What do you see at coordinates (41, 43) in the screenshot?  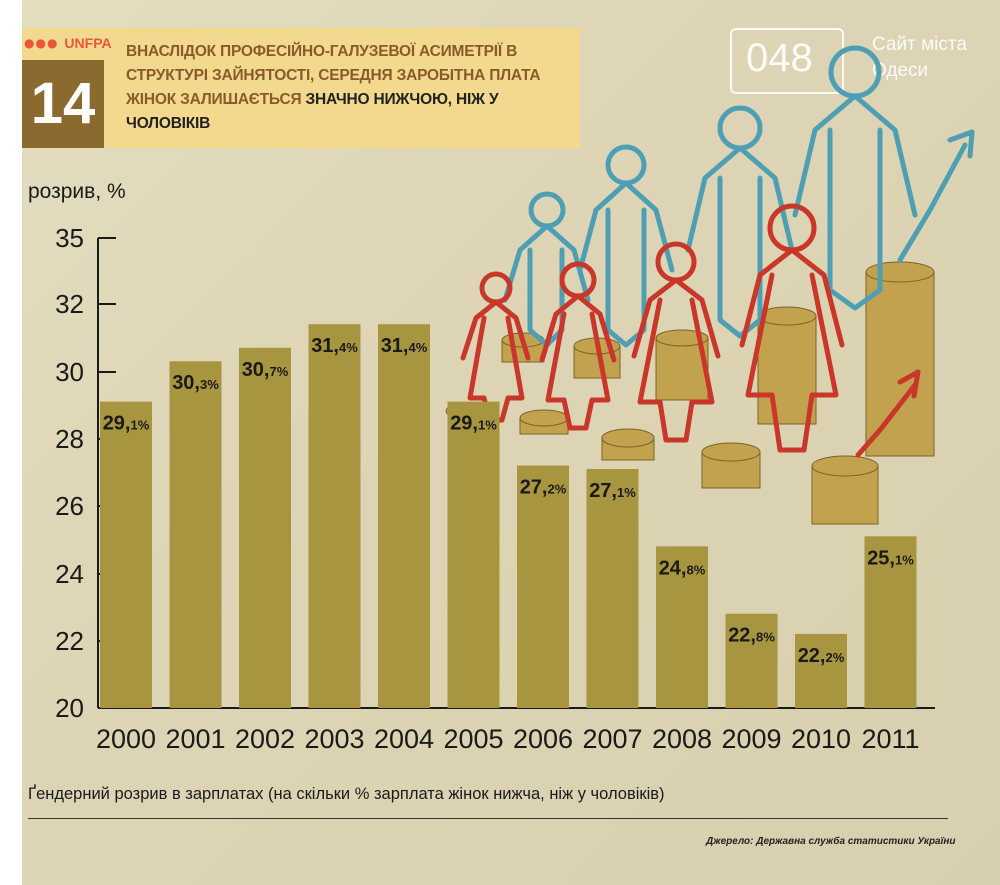 I see `logo-dots-icon: ●●●` at bounding box center [41, 43].